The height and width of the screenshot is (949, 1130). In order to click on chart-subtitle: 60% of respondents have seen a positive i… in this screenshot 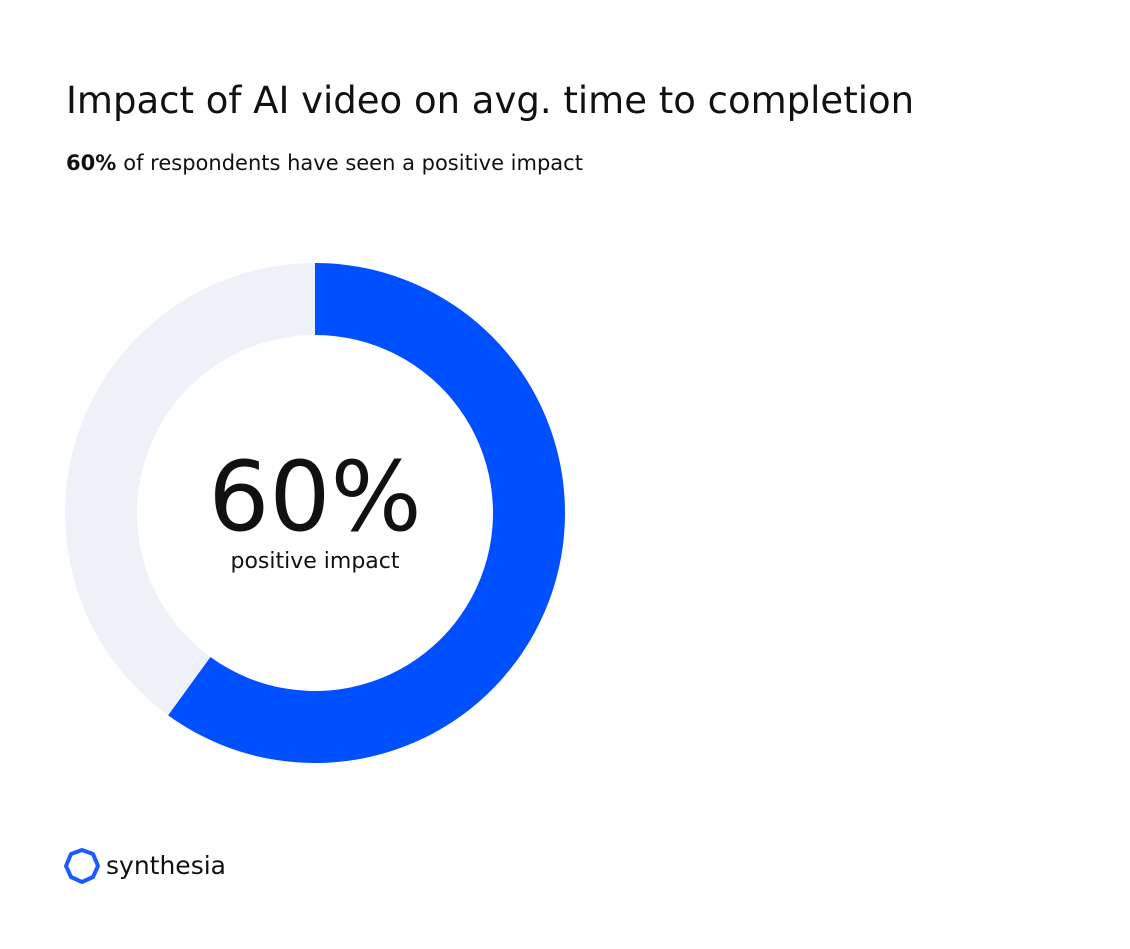, I will do `click(324, 163)`.